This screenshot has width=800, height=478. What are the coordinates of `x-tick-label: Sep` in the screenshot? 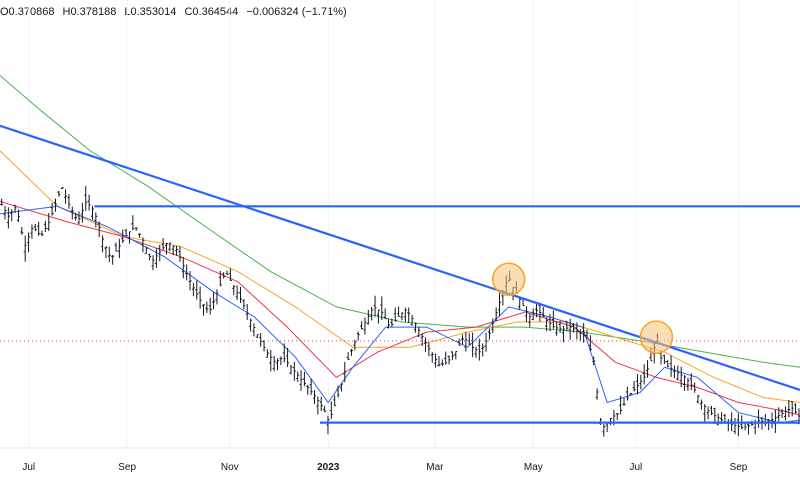 It's located at (127, 467).